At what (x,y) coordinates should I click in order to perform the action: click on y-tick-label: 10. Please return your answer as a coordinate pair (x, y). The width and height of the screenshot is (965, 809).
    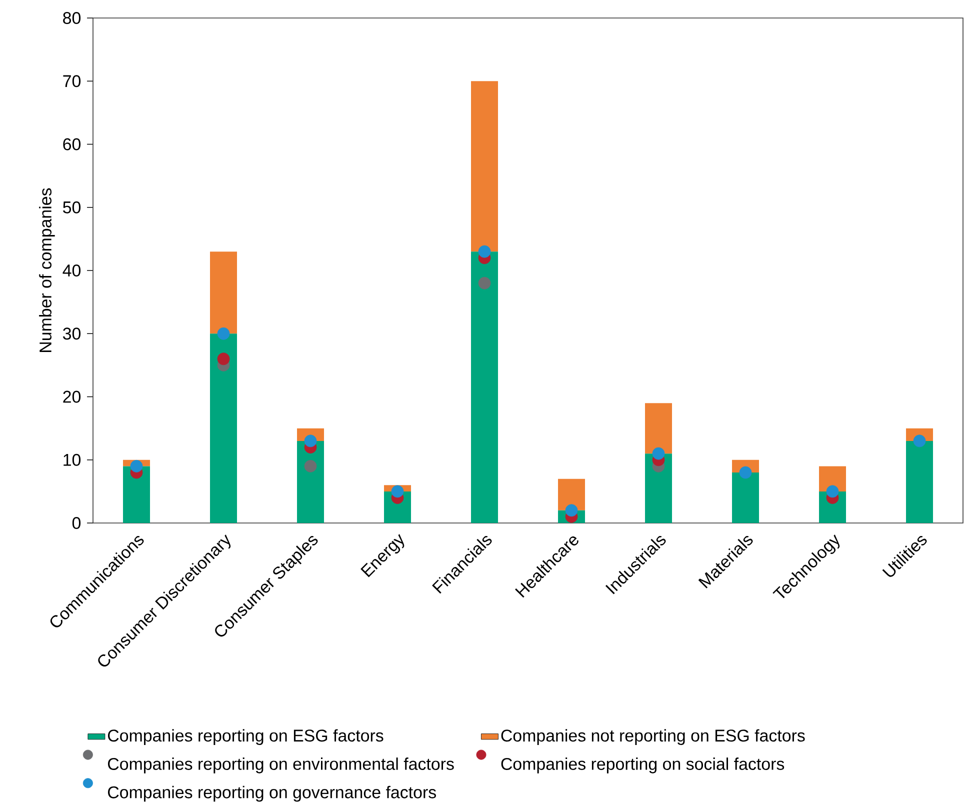
    Looking at the image, I should click on (72, 460).